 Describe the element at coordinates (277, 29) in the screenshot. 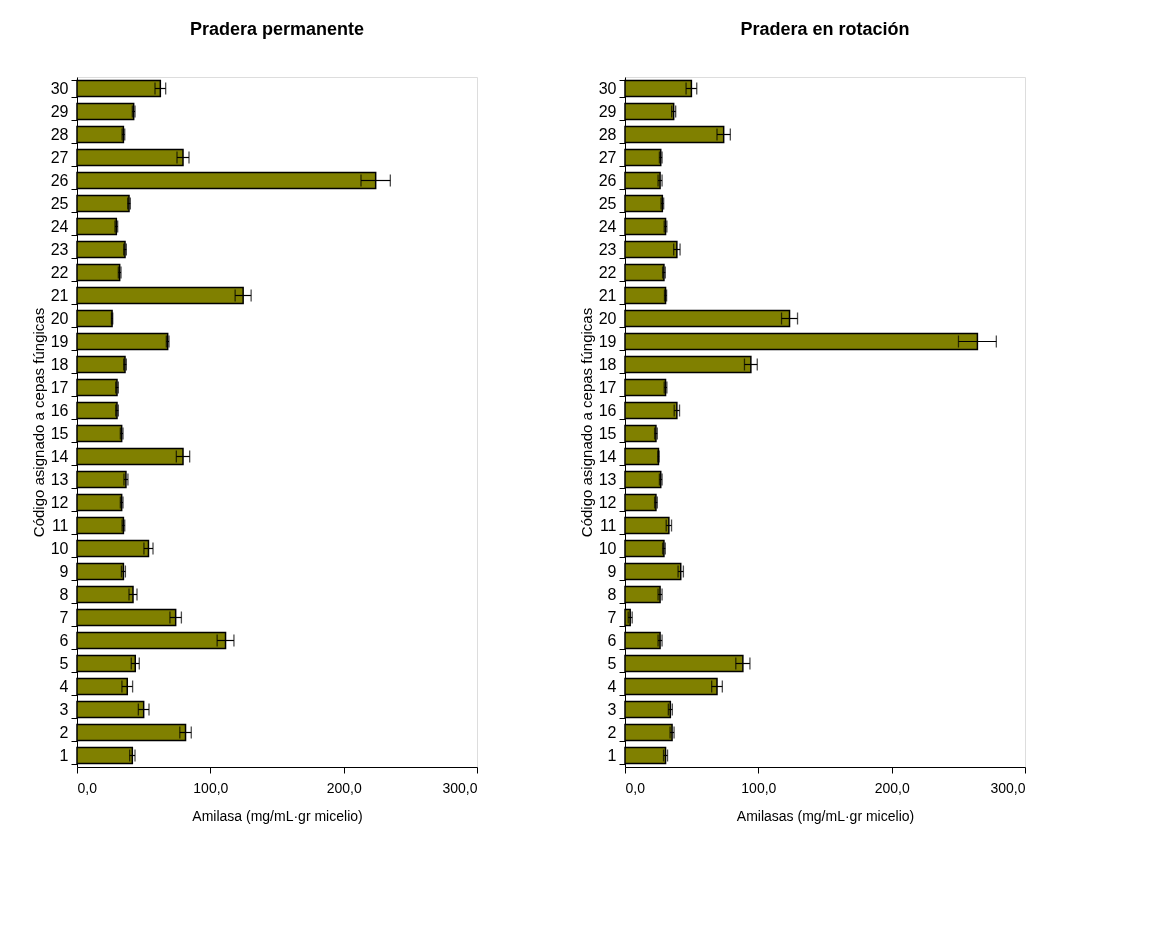

I see `chart-title: Pradera permanente` at that location.